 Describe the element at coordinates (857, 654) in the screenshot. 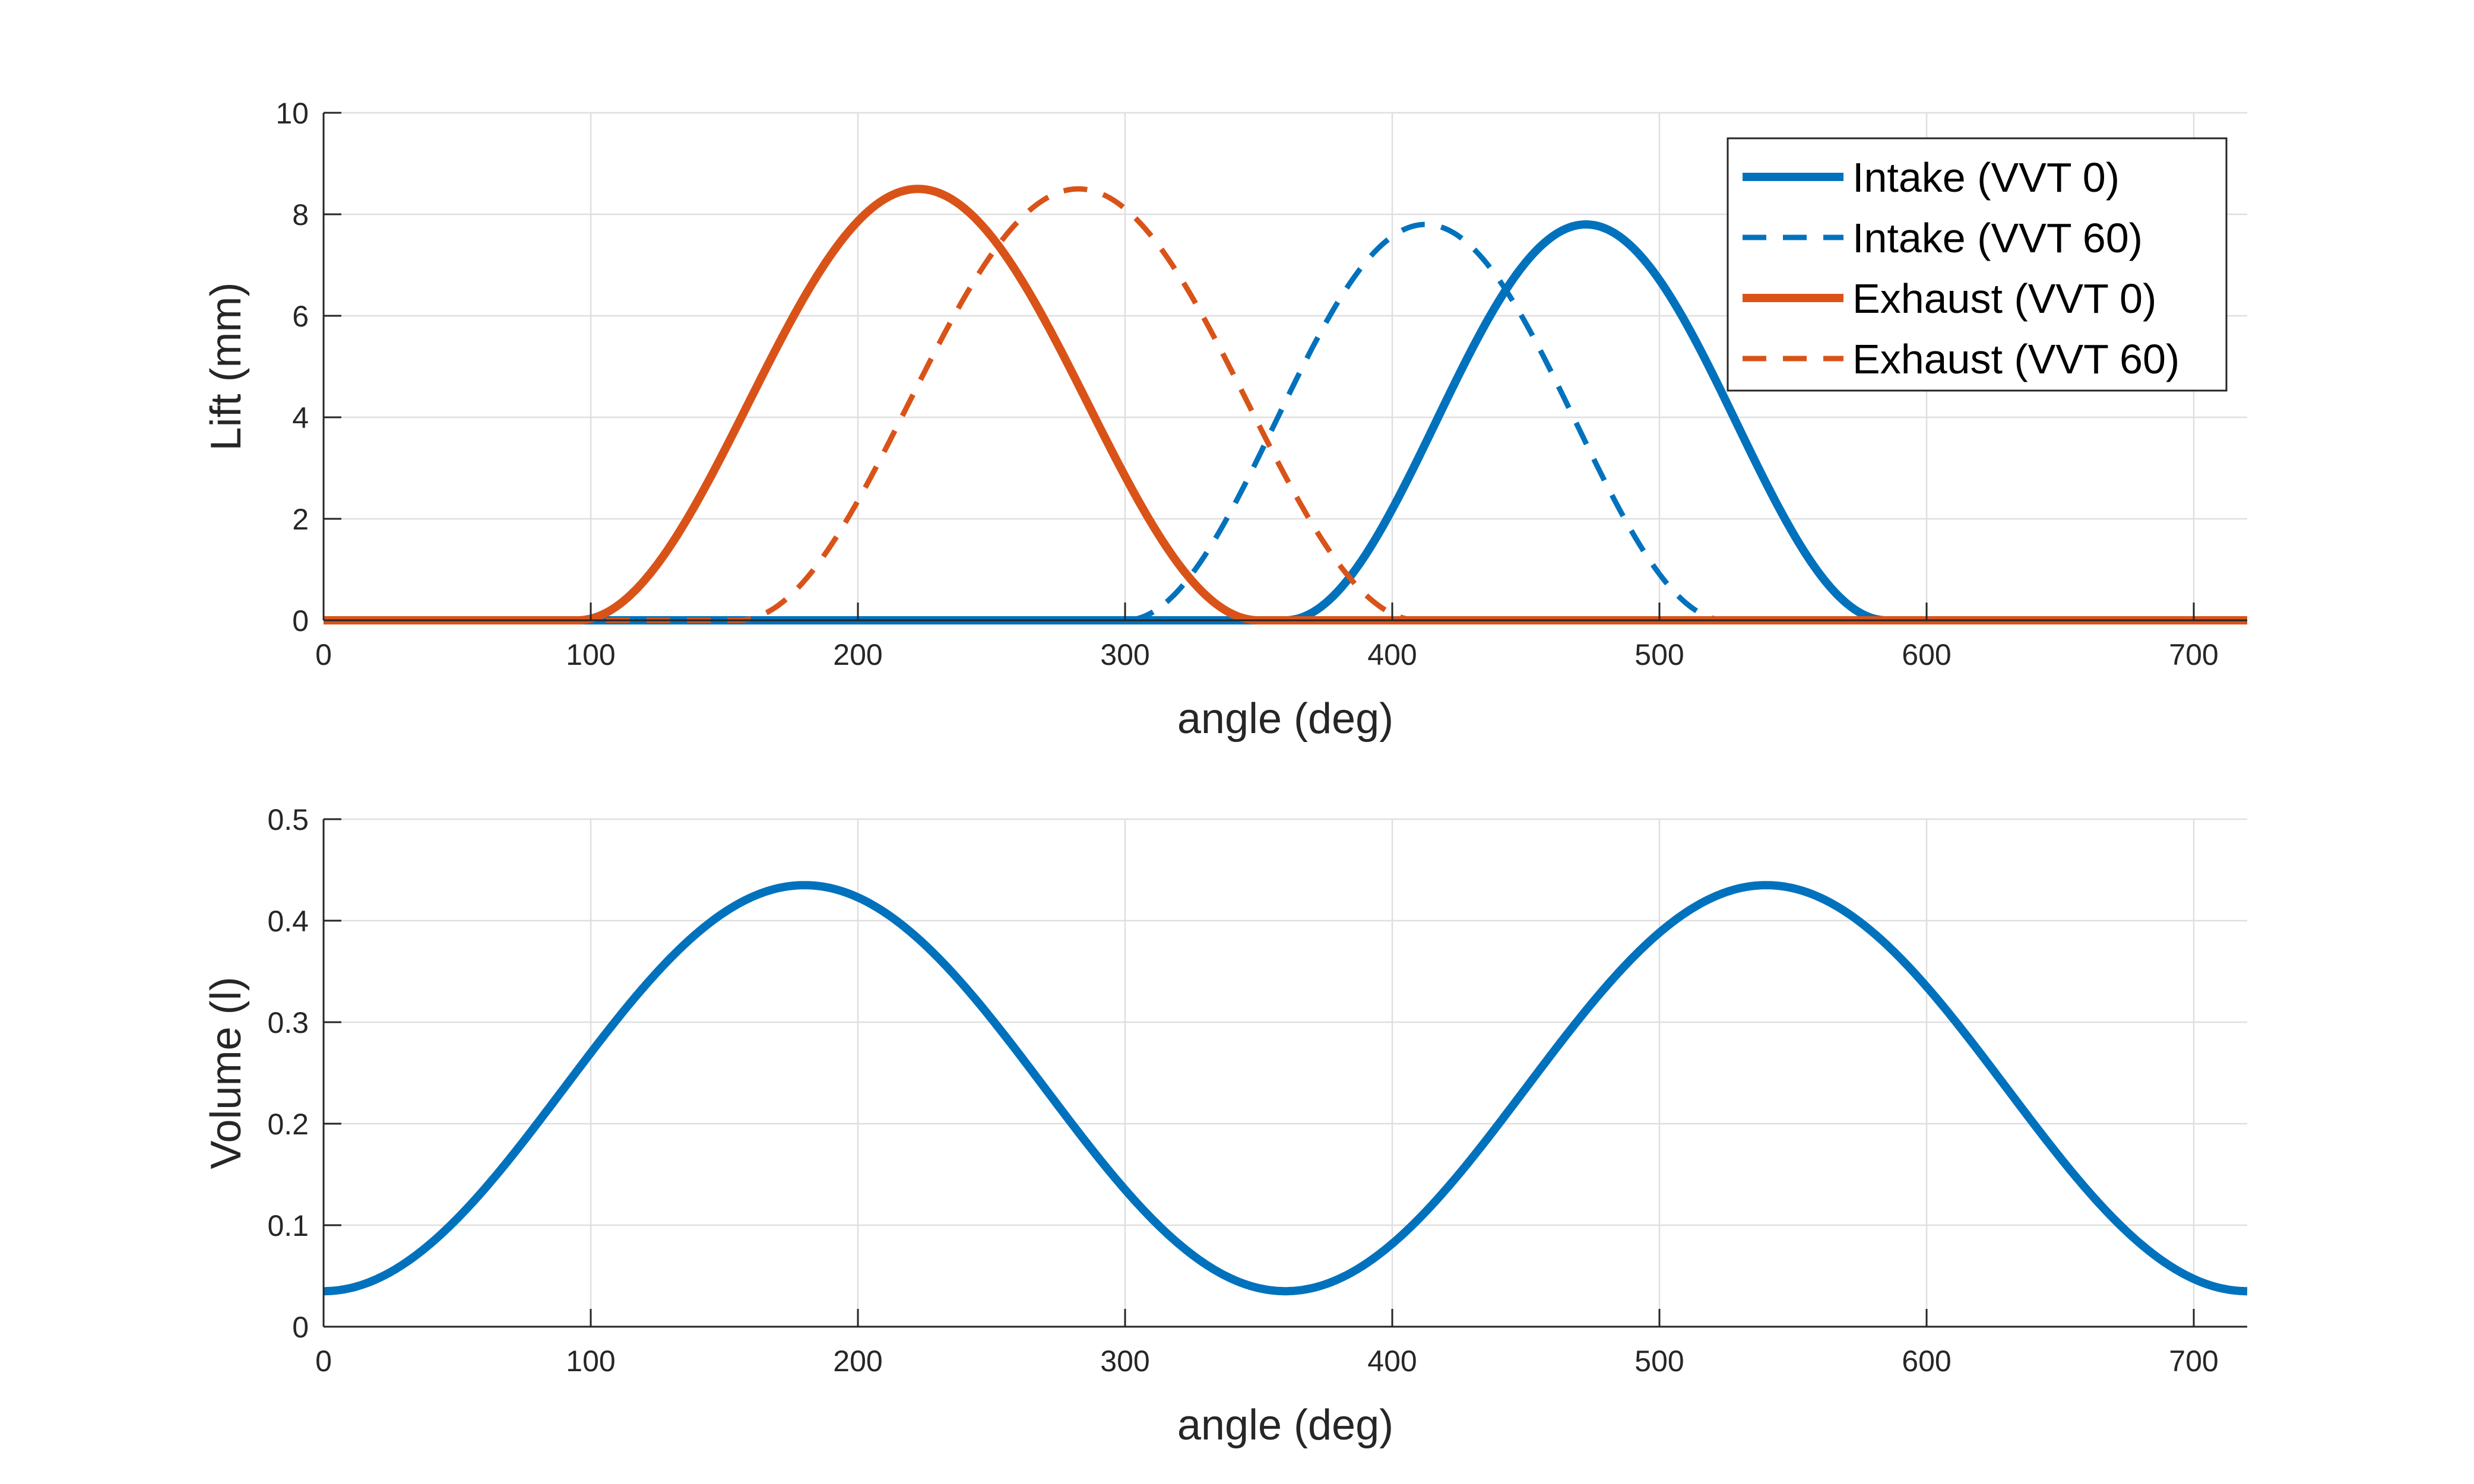

I see `lift-x-tick-label: 200` at that location.